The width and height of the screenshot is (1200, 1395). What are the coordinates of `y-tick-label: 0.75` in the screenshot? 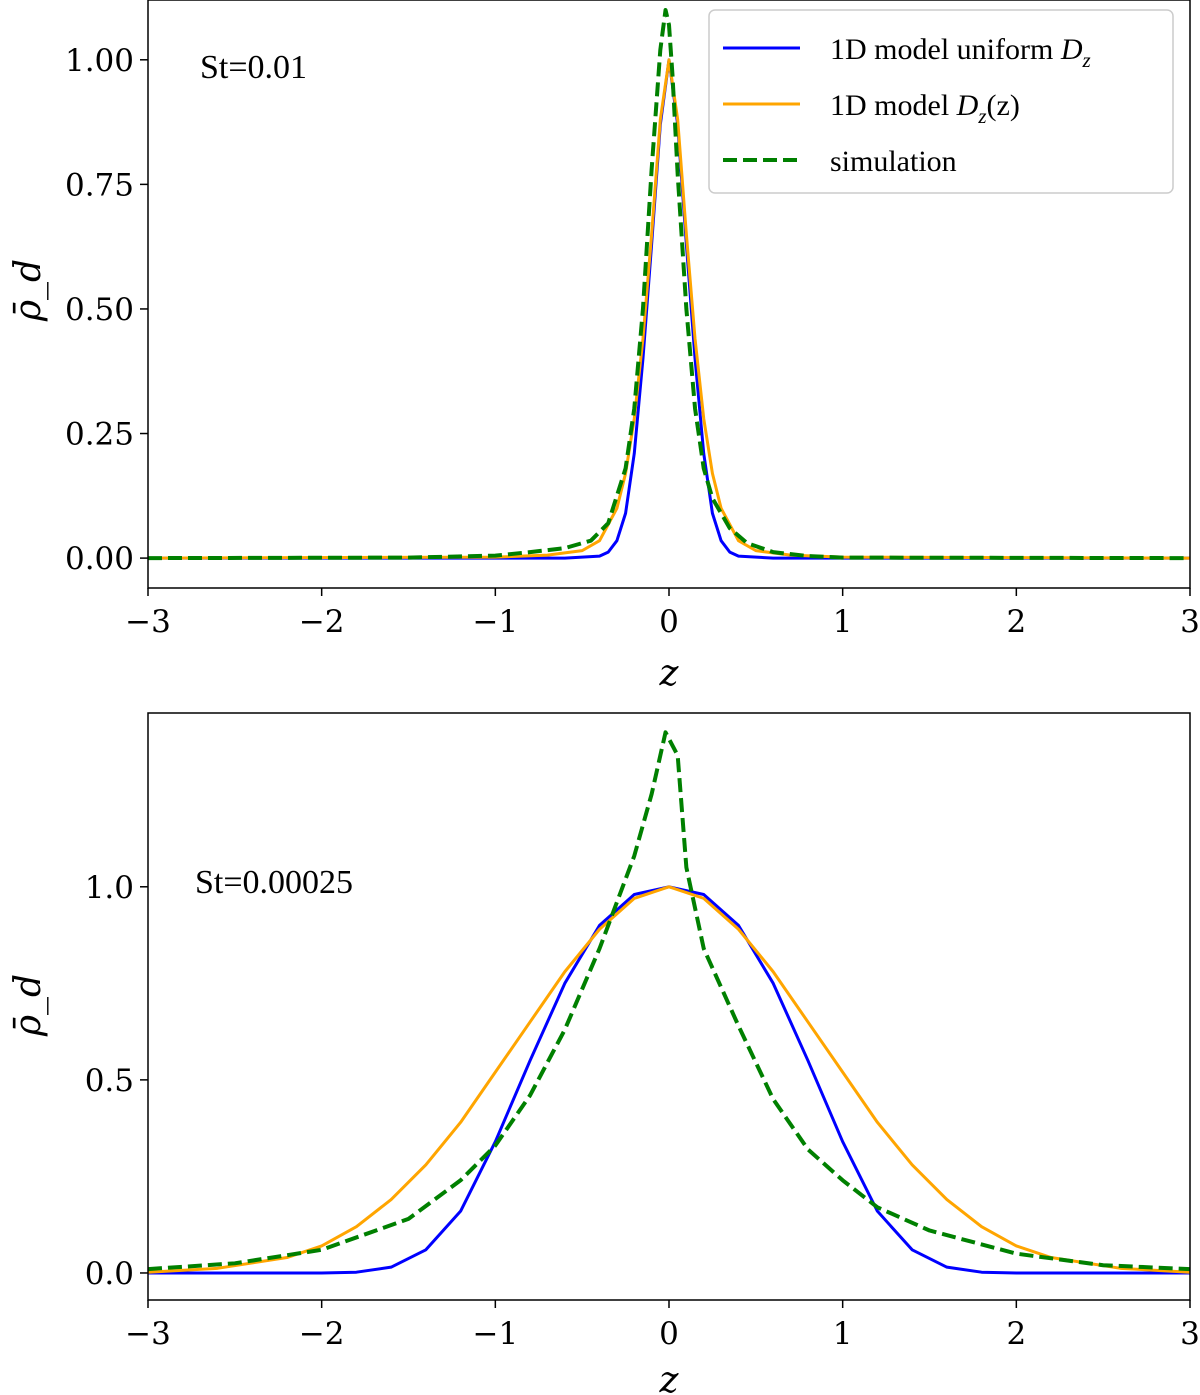 It's located at (99, 185).